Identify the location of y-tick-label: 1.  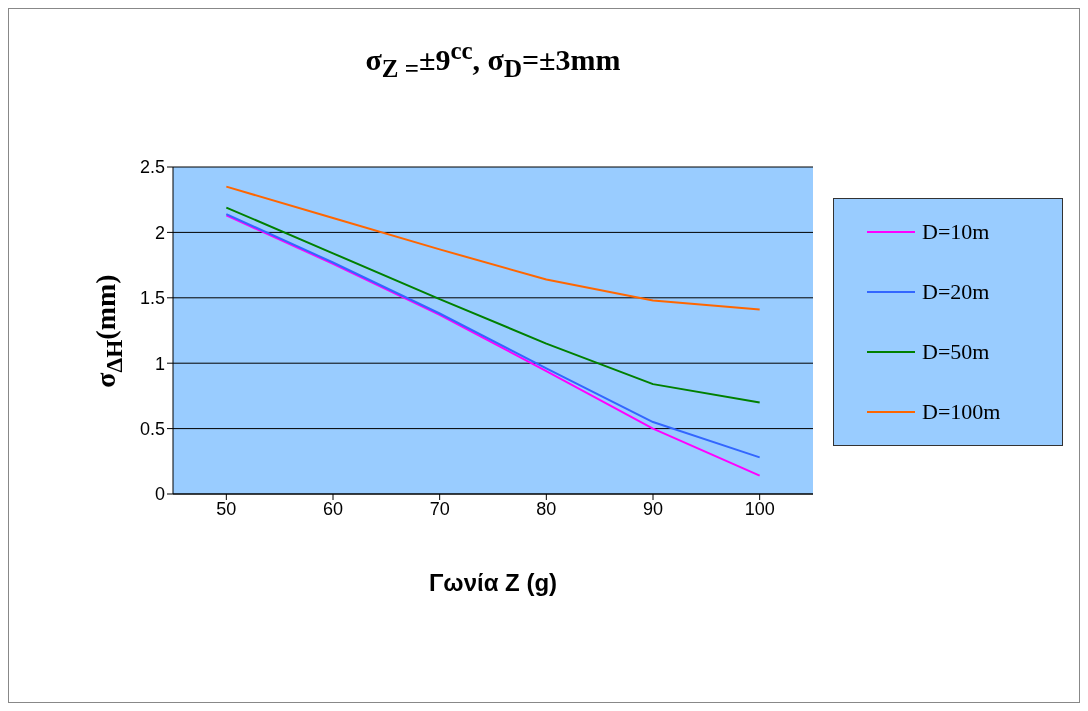
(159, 363).